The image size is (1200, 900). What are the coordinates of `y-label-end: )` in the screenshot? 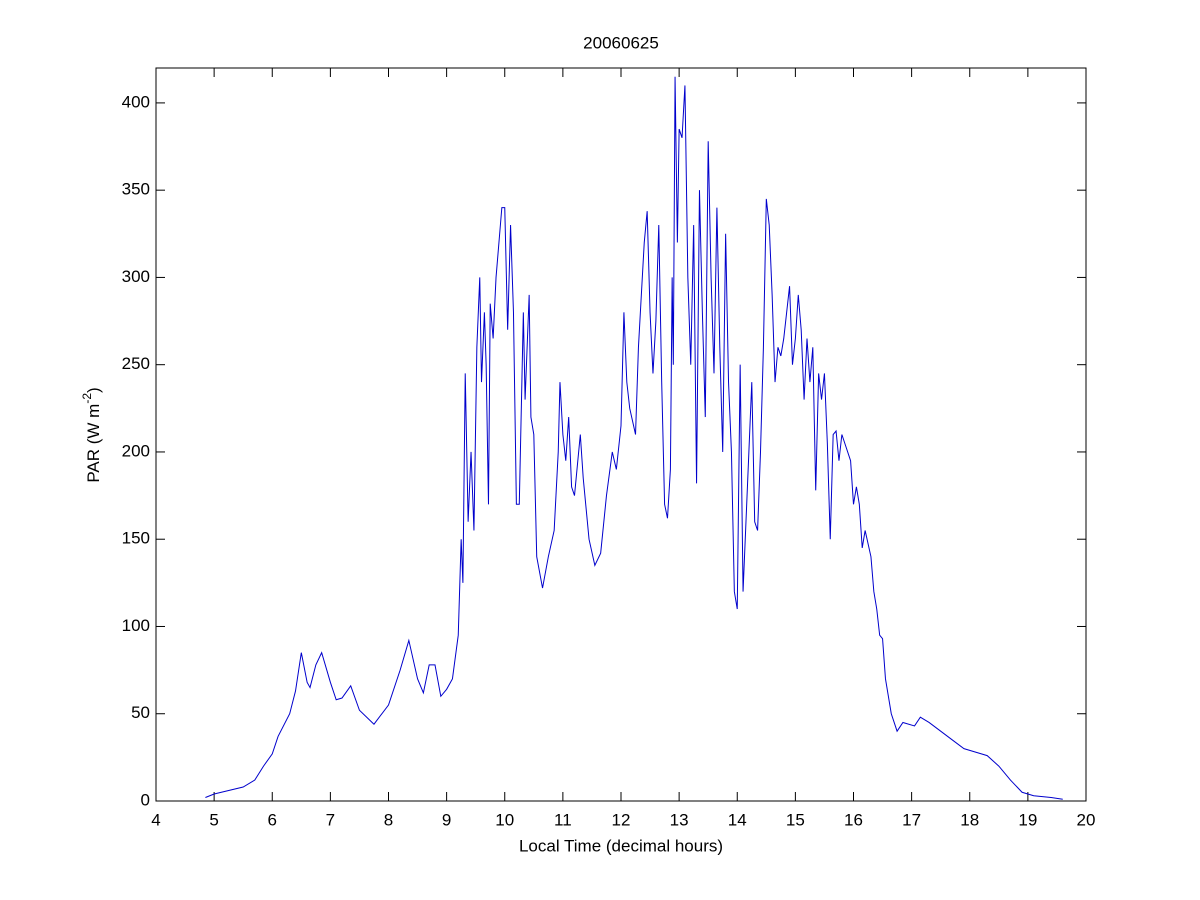 It's located at (93, 390).